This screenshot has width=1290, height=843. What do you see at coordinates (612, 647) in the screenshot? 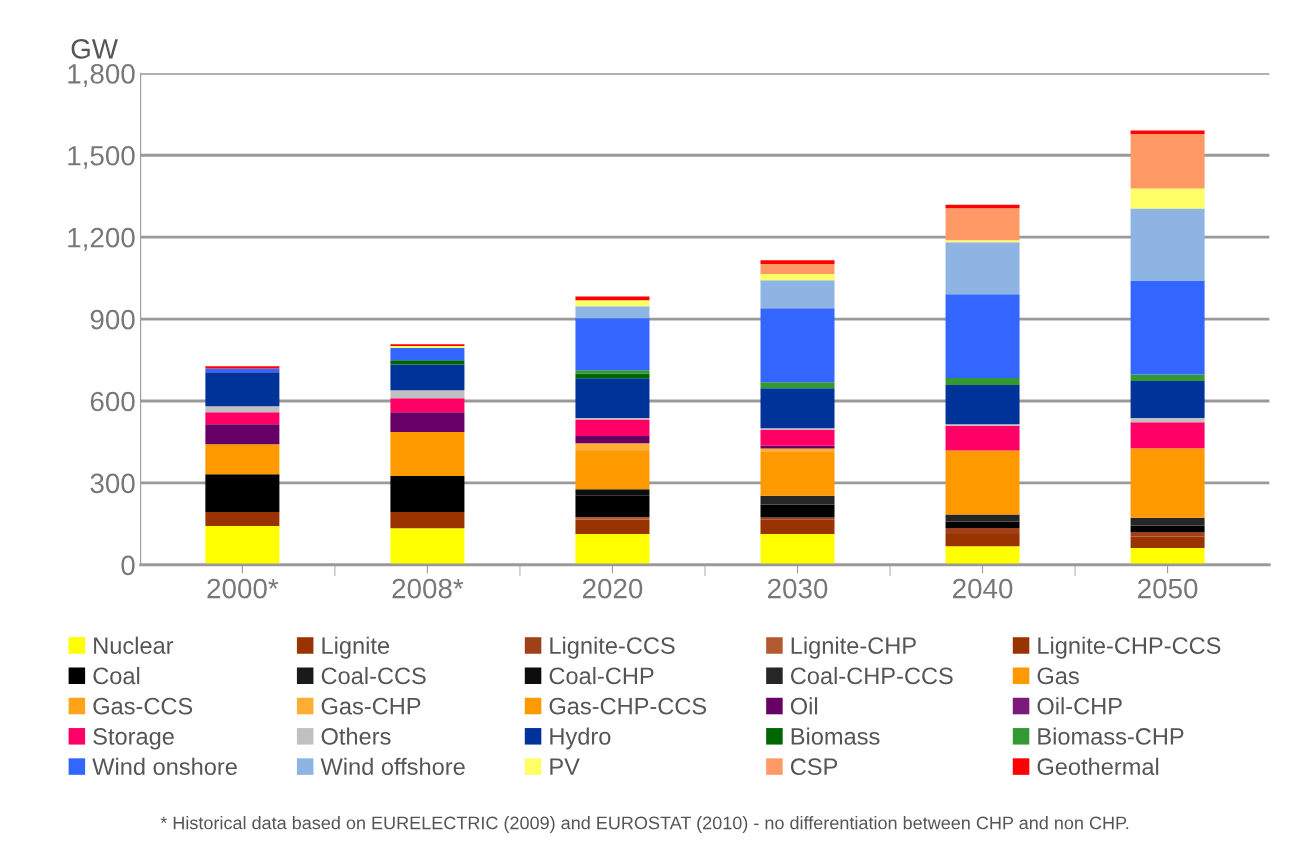
I see `legend-label: Lignite-CCS` at bounding box center [612, 647].